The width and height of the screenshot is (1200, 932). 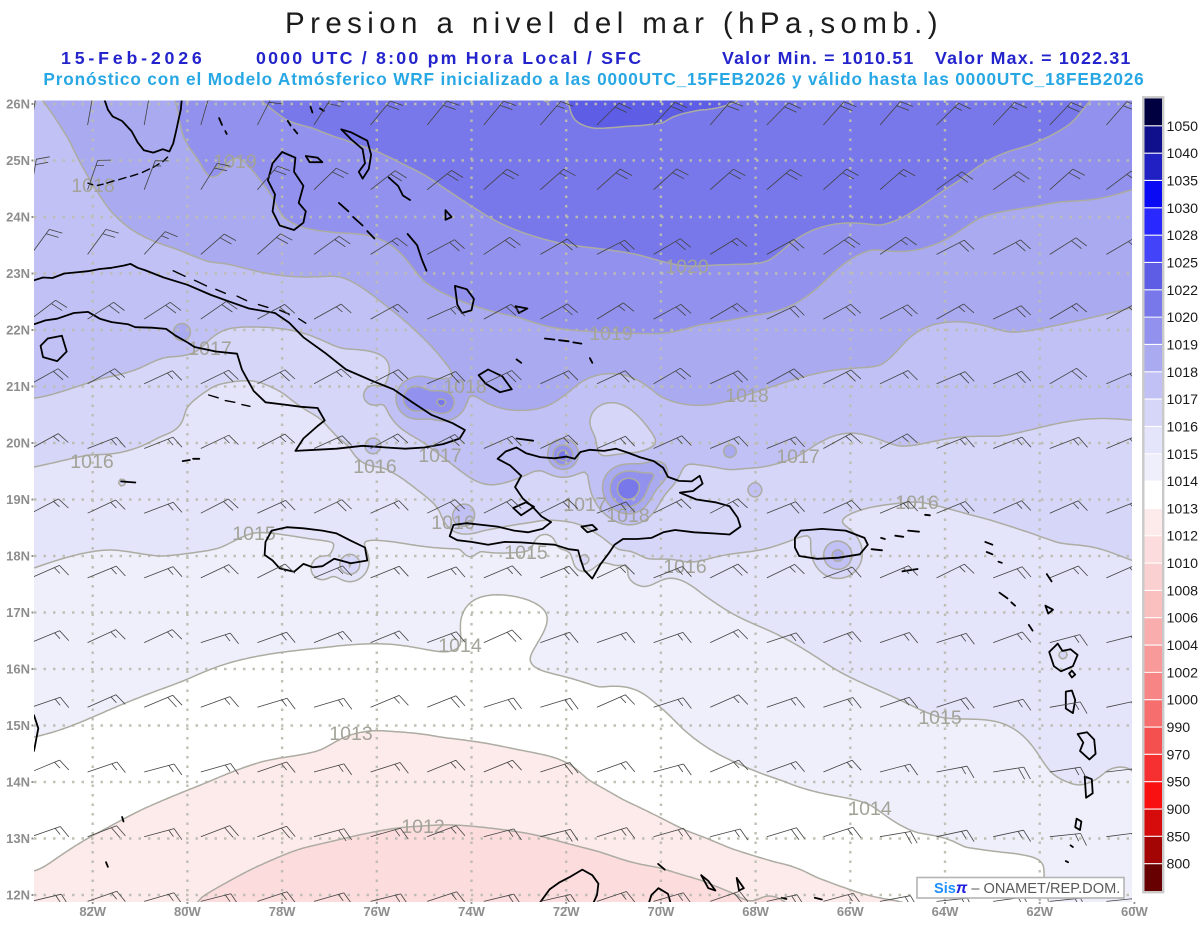 I want to click on svg-text: 1008, so click(x=1183, y=591).